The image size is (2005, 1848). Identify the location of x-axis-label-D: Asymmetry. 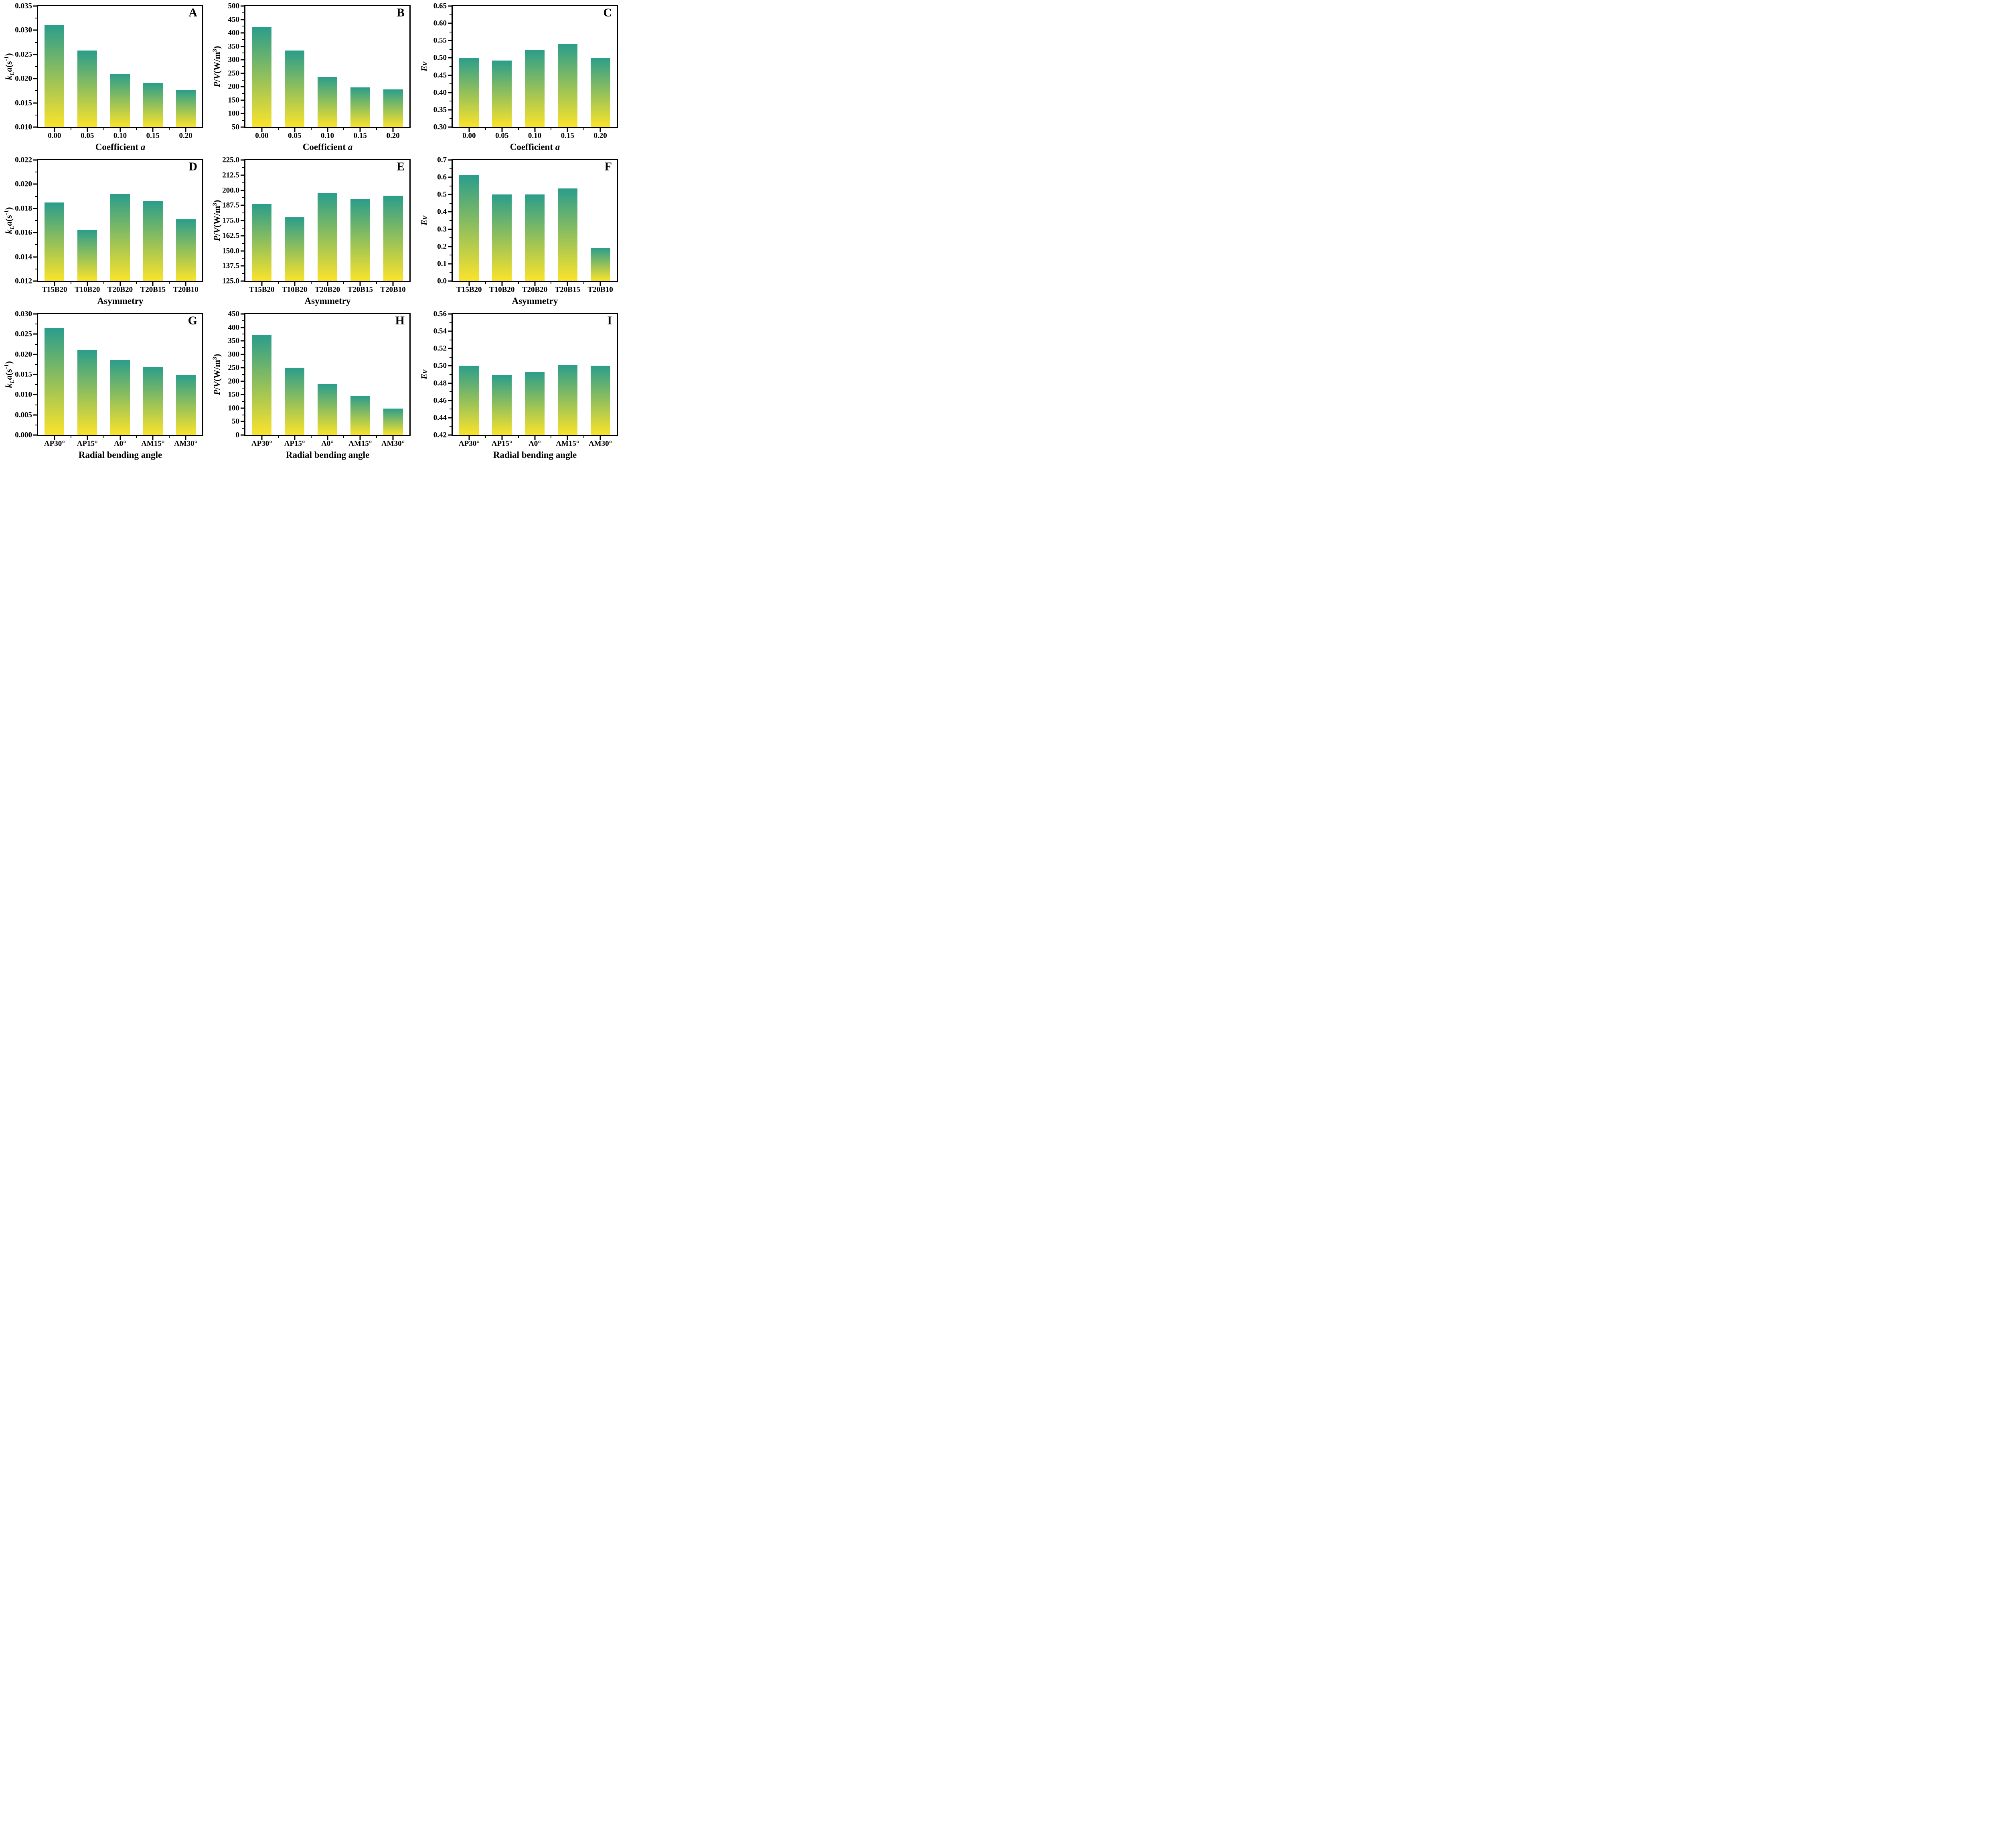
(121, 301).